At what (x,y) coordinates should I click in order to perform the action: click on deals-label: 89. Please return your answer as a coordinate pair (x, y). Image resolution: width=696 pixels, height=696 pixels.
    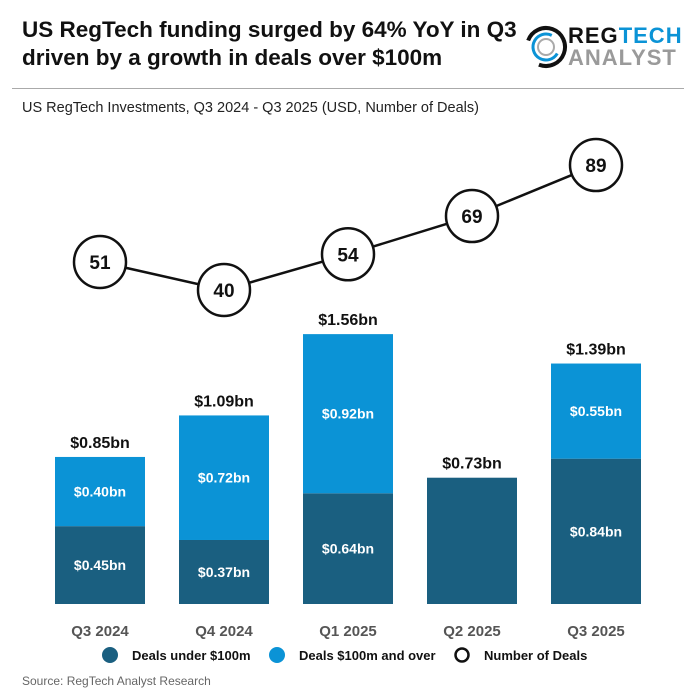
    Looking at the image, I should click on (595, 166).